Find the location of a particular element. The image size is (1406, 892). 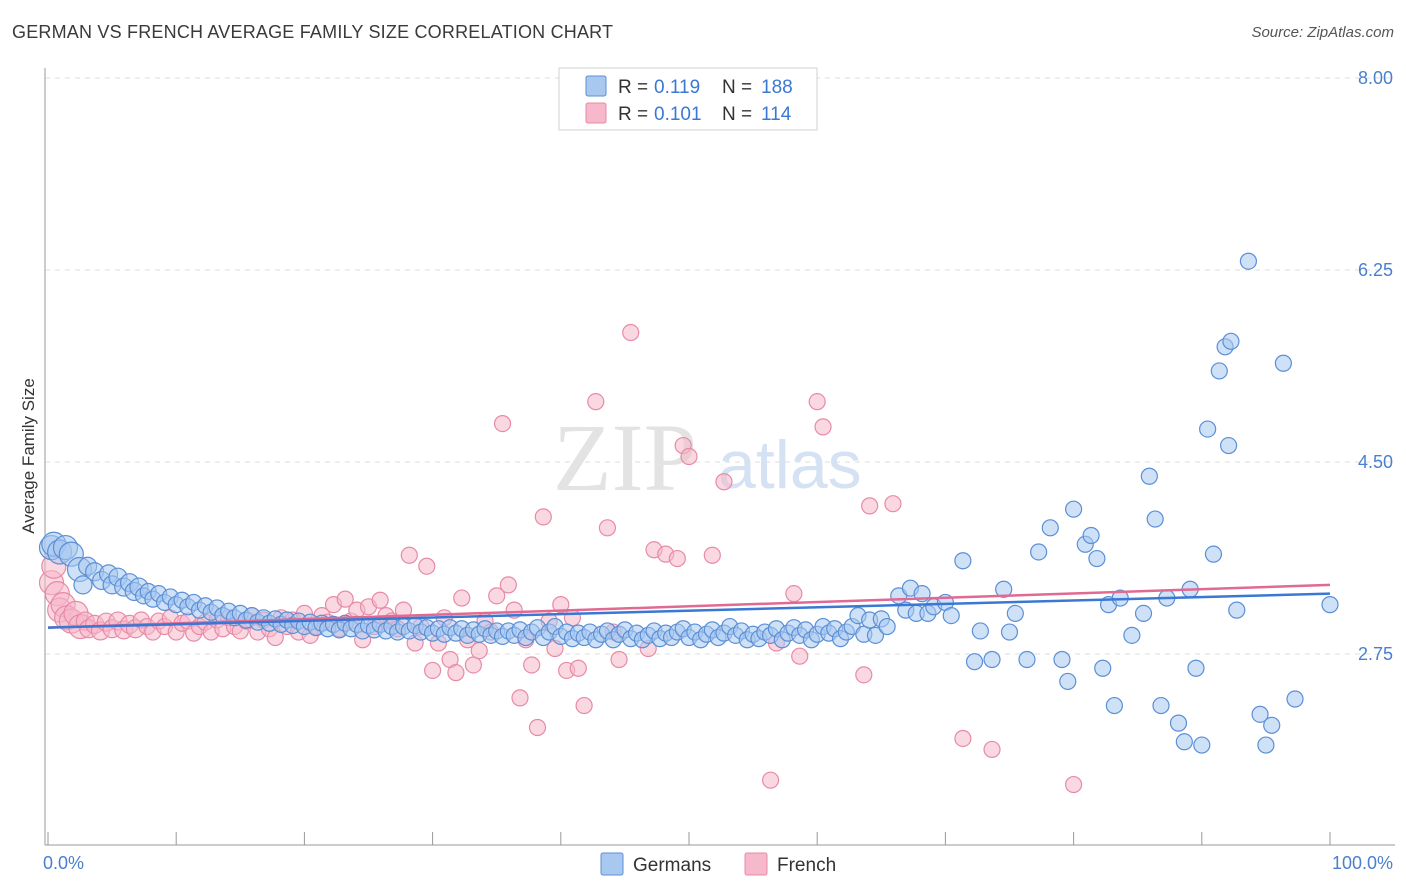

legend-bottom-swatch-germans is located at coordinates (612, 864).